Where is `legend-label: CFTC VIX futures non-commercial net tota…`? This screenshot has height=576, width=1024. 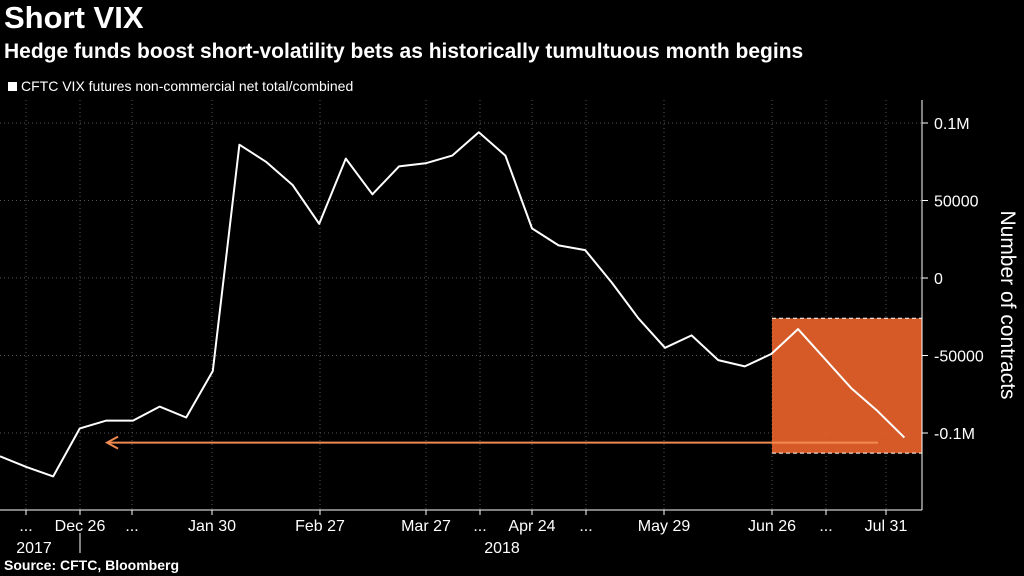 legend-label: CFTC VIX futures non-commercial net tota… is located at coordinates (187, 86).